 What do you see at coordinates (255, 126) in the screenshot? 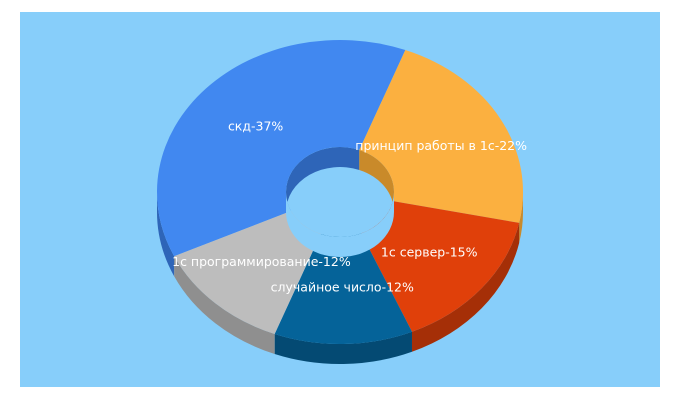
I see `slice-label: скд-37%` at bounding box center [255, 126].